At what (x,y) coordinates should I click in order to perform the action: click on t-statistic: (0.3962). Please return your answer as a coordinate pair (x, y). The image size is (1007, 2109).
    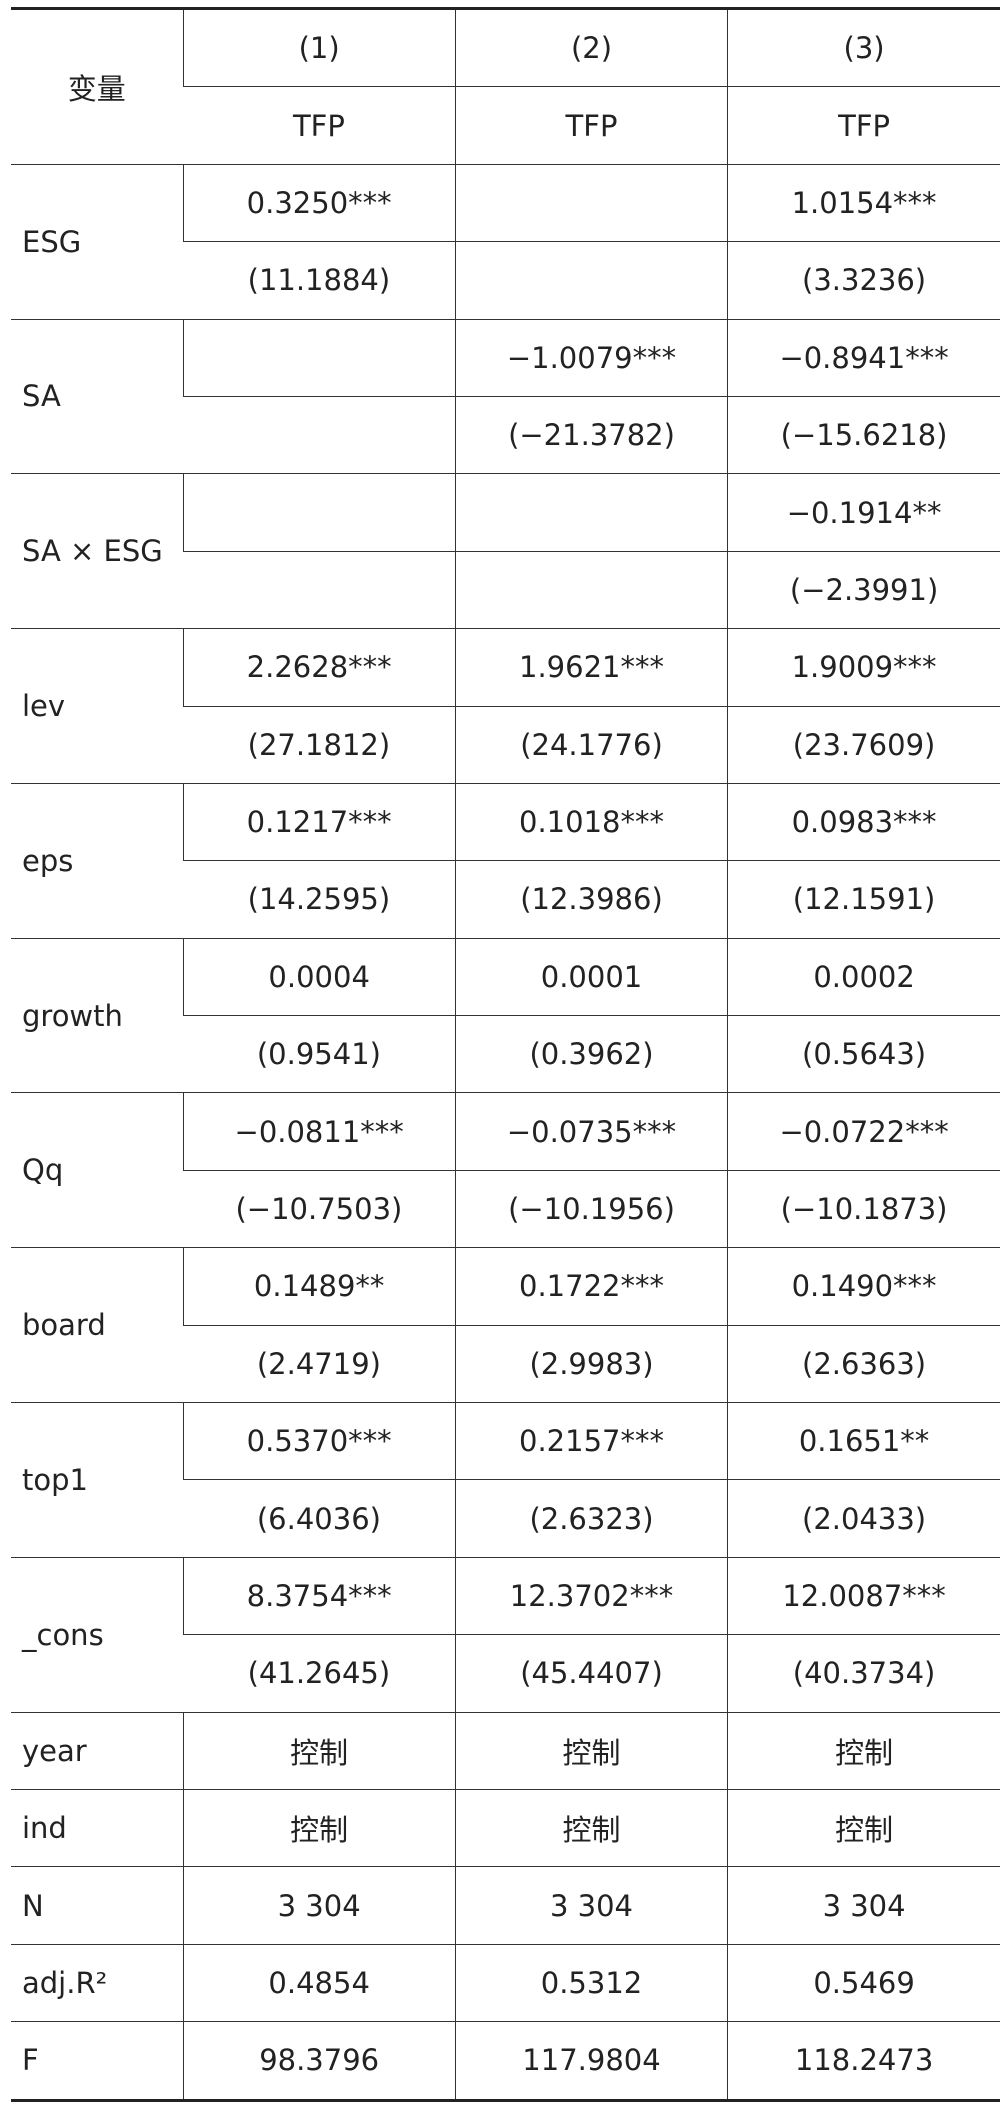
    Looking at the image, I should click on (591, 1054).